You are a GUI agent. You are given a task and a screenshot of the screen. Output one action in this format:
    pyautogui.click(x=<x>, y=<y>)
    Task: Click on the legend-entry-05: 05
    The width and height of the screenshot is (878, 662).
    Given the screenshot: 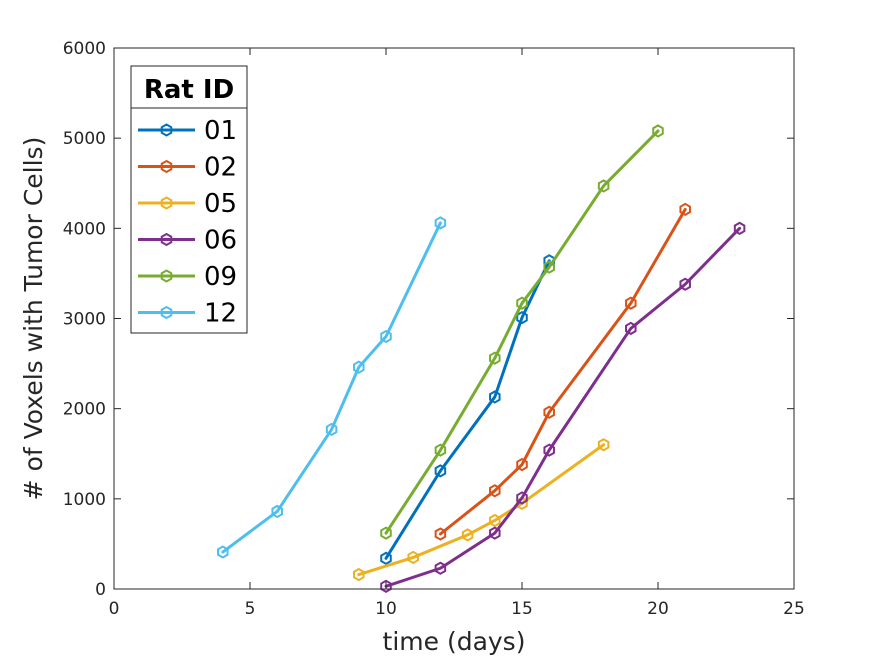 What is the action you would take?
    pyautogui.click(x=187, y=204)
    